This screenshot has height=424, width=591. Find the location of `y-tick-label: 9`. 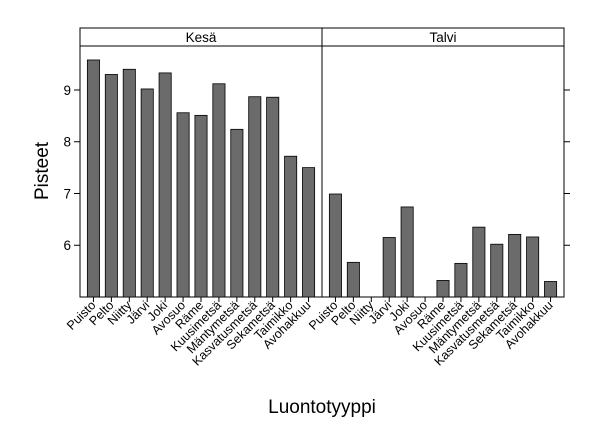

y-tick-label: 9 is located at coordinates (67, 90).